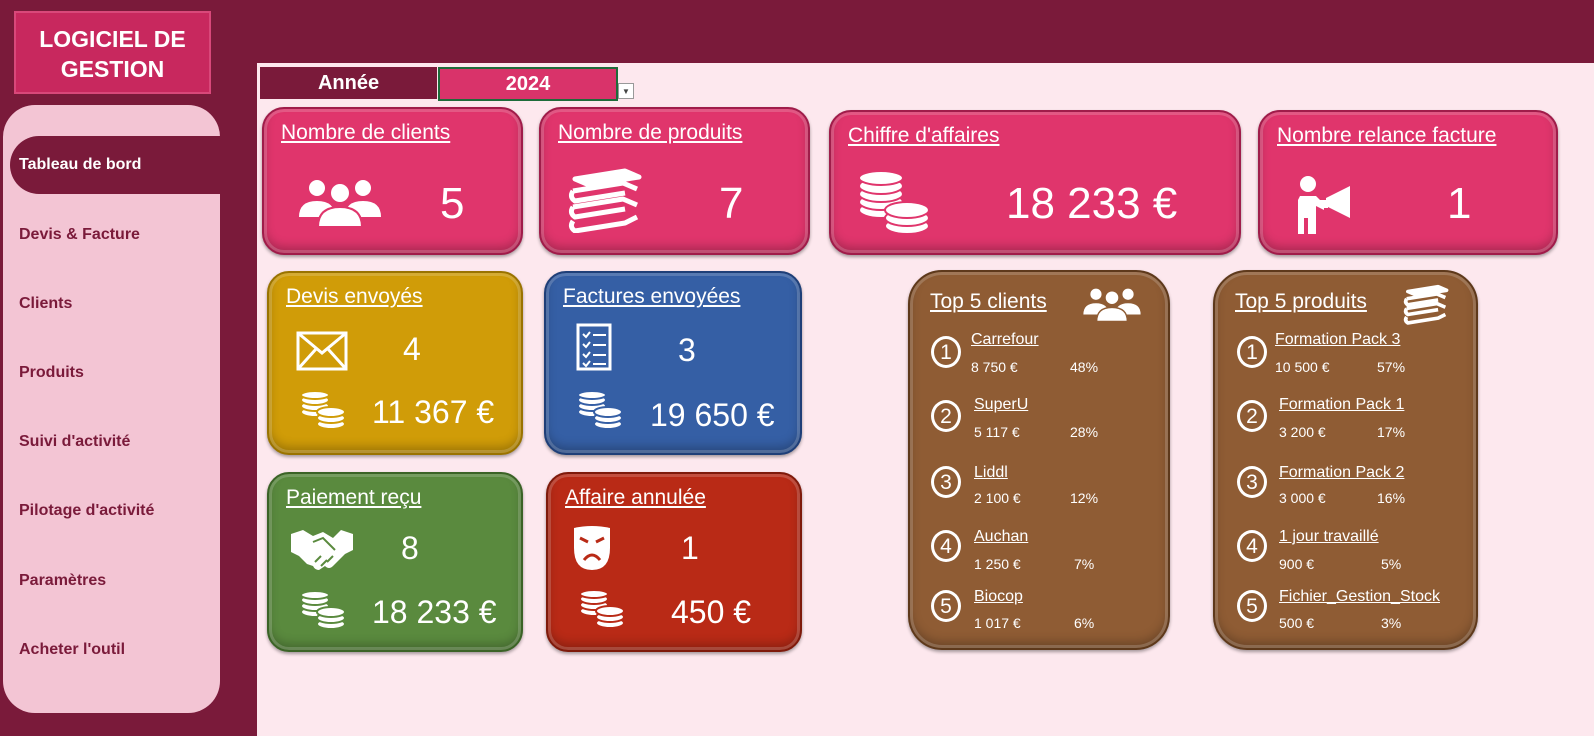  I want to click on sidebar-item-devis-facture: Devis & Facture, so click(79, 234).